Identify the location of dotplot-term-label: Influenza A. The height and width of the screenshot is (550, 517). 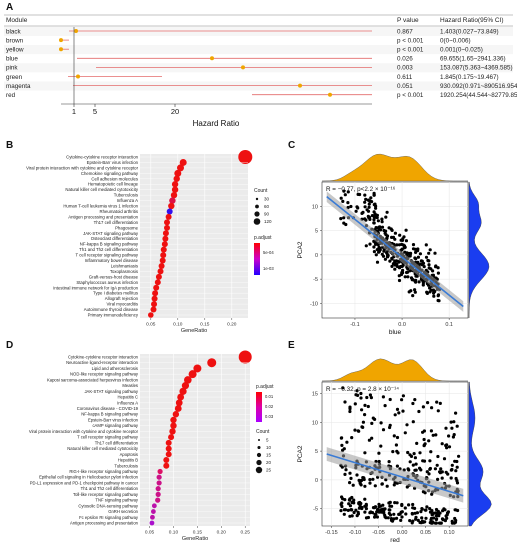
(127, 200).